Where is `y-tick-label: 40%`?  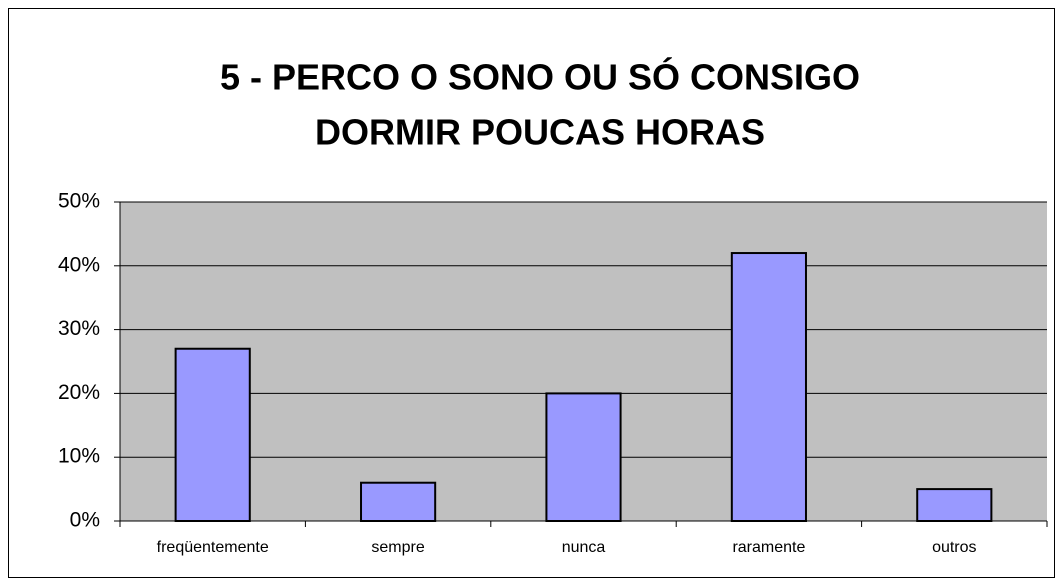
y-tick-label: 40% is located at coordinates (79, 264).